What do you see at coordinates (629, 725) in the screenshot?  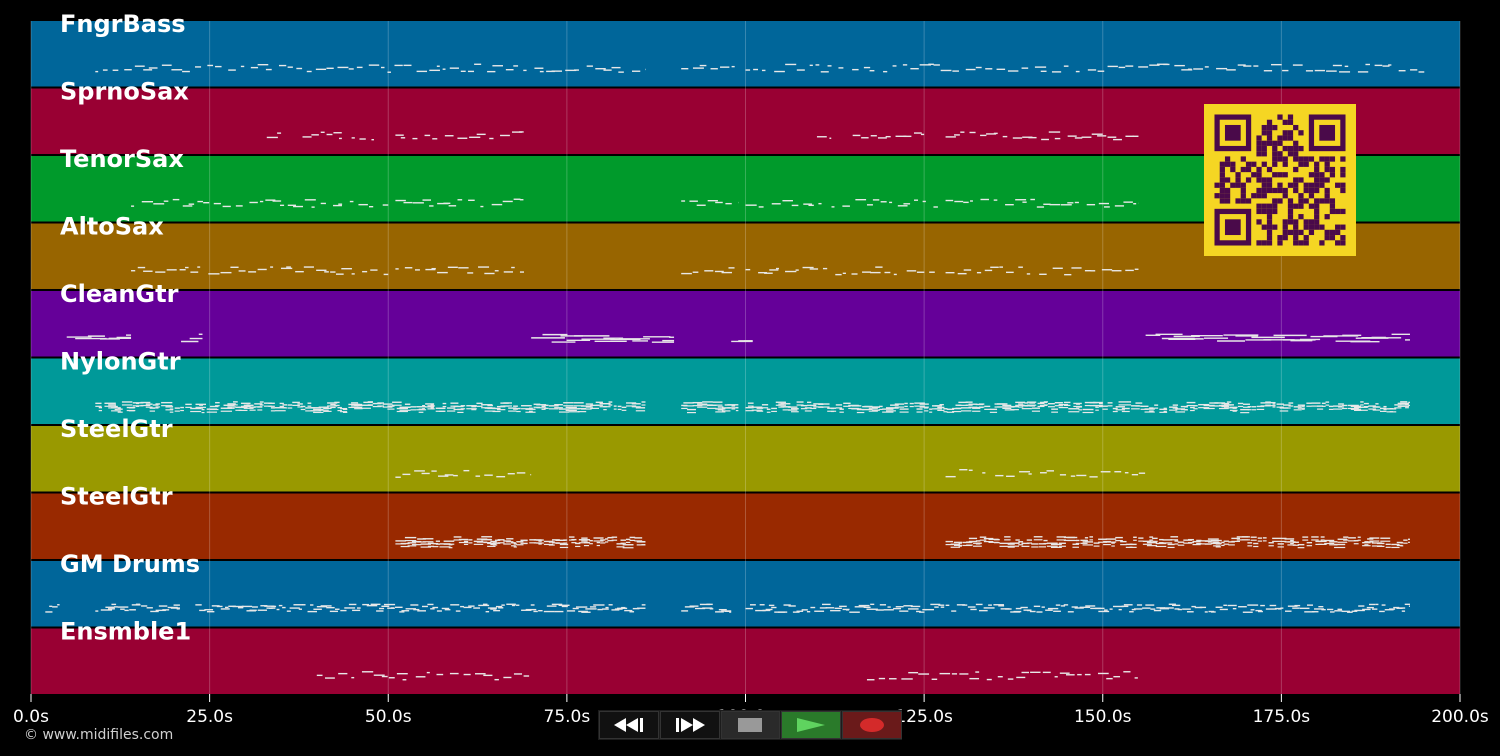 I see `rewind-button` at bounding box center [629, 725].